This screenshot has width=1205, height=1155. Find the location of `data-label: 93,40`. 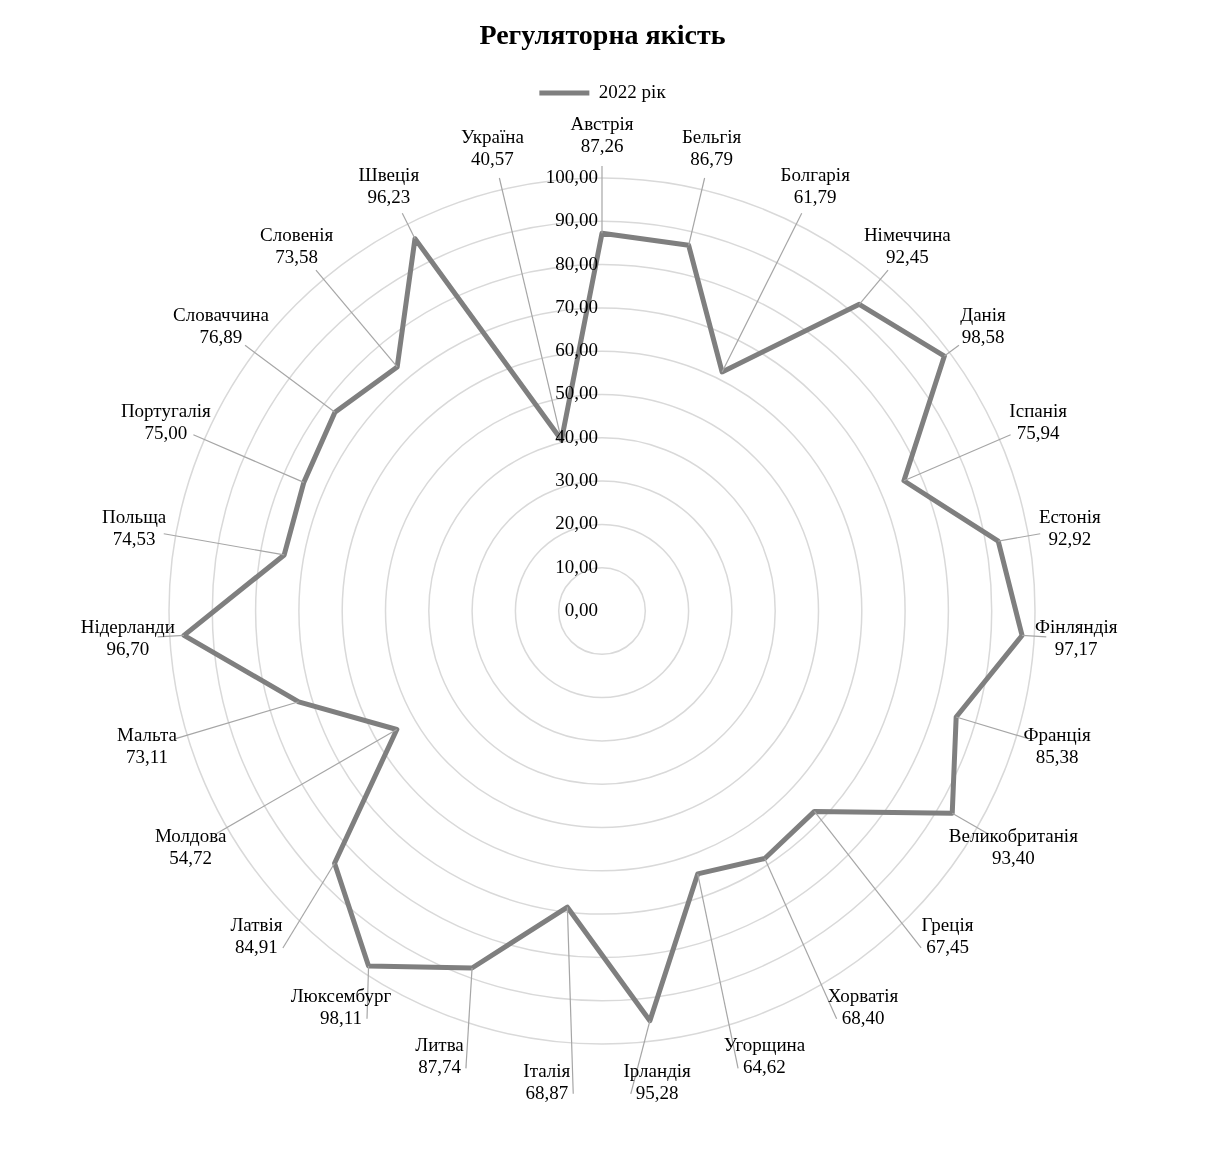

data-label: 93,40 is located at coordinates (1013, 858).